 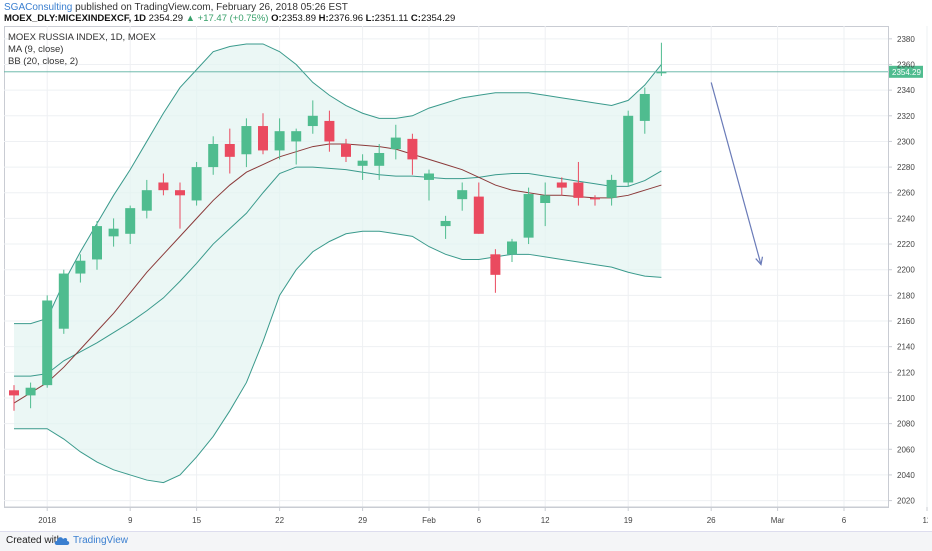 What do you see at coordinates (479, 520) in the screenshot?
I see `x-tick-label: 6` at bounding box center [479, 520].